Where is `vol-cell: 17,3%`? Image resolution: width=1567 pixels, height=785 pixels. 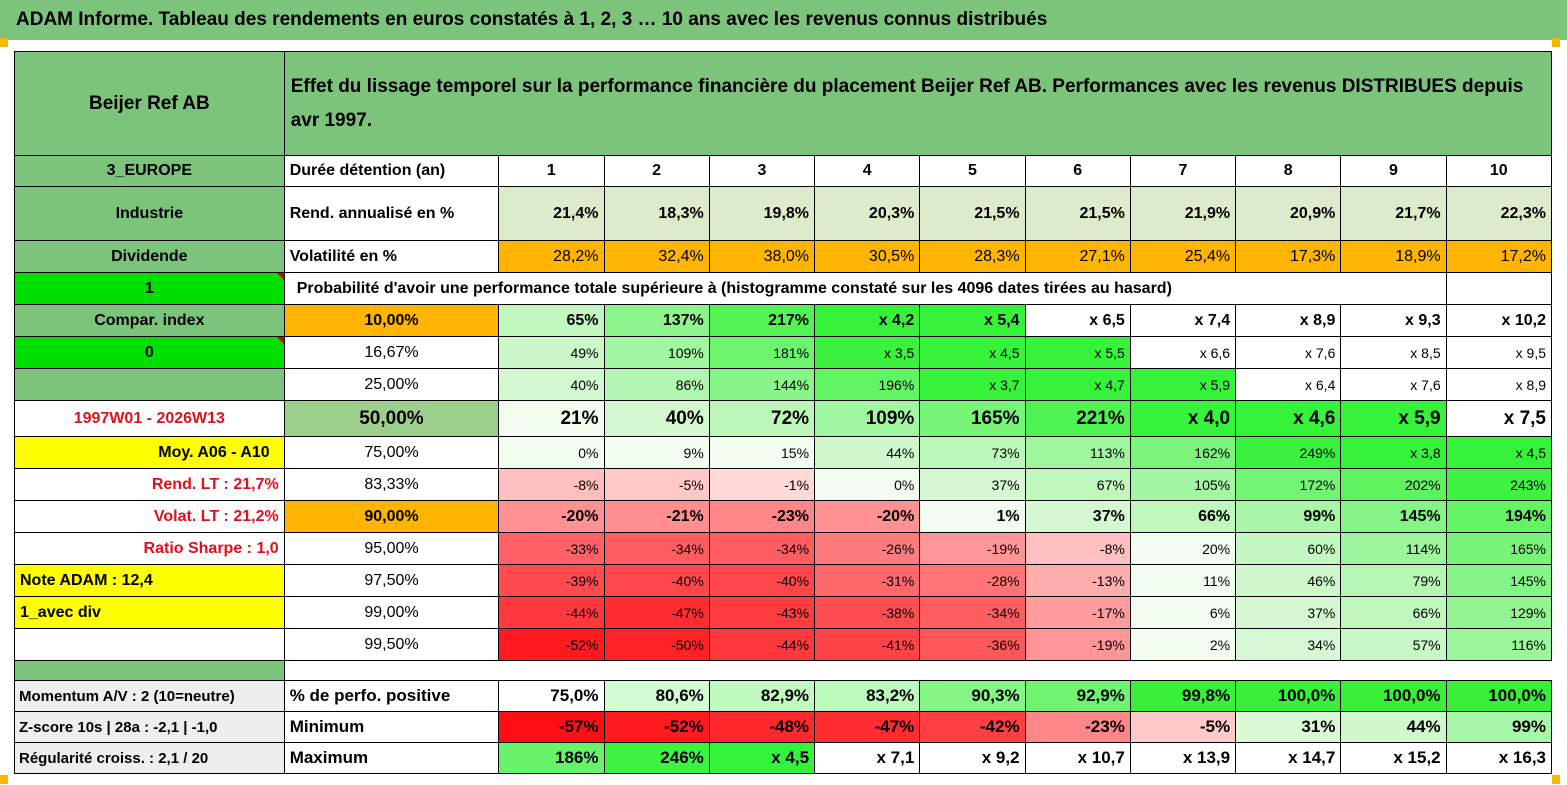
vol-cell: 17,3% is located at coordinates (1288, 256).